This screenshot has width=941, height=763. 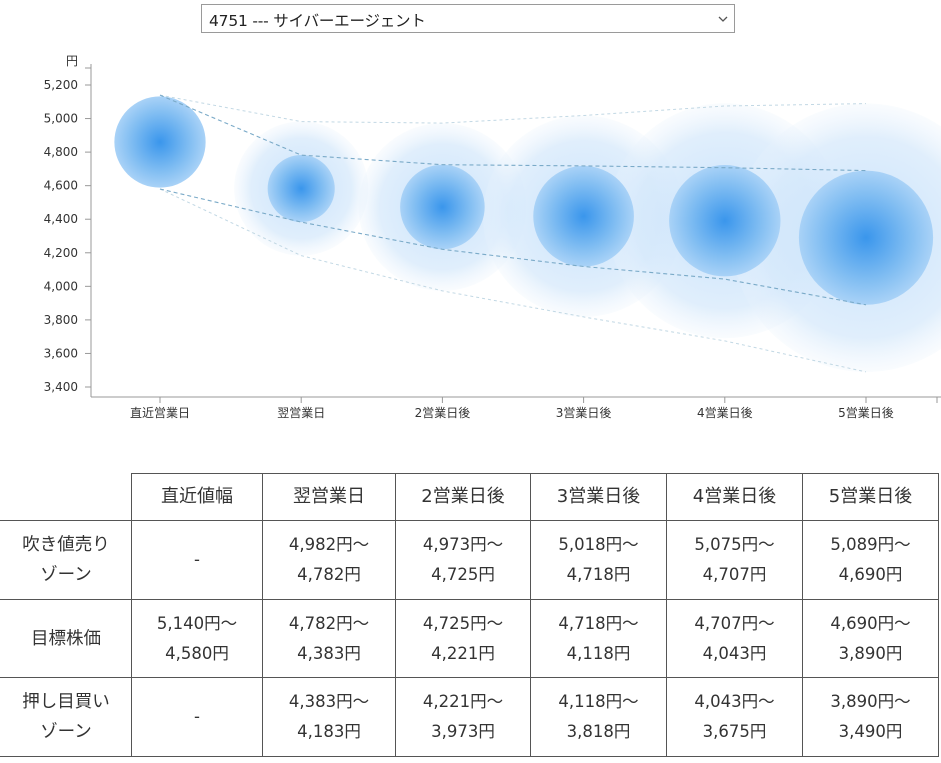 I want to click on cell-line: 目標株価, so click(x=66, y=638).